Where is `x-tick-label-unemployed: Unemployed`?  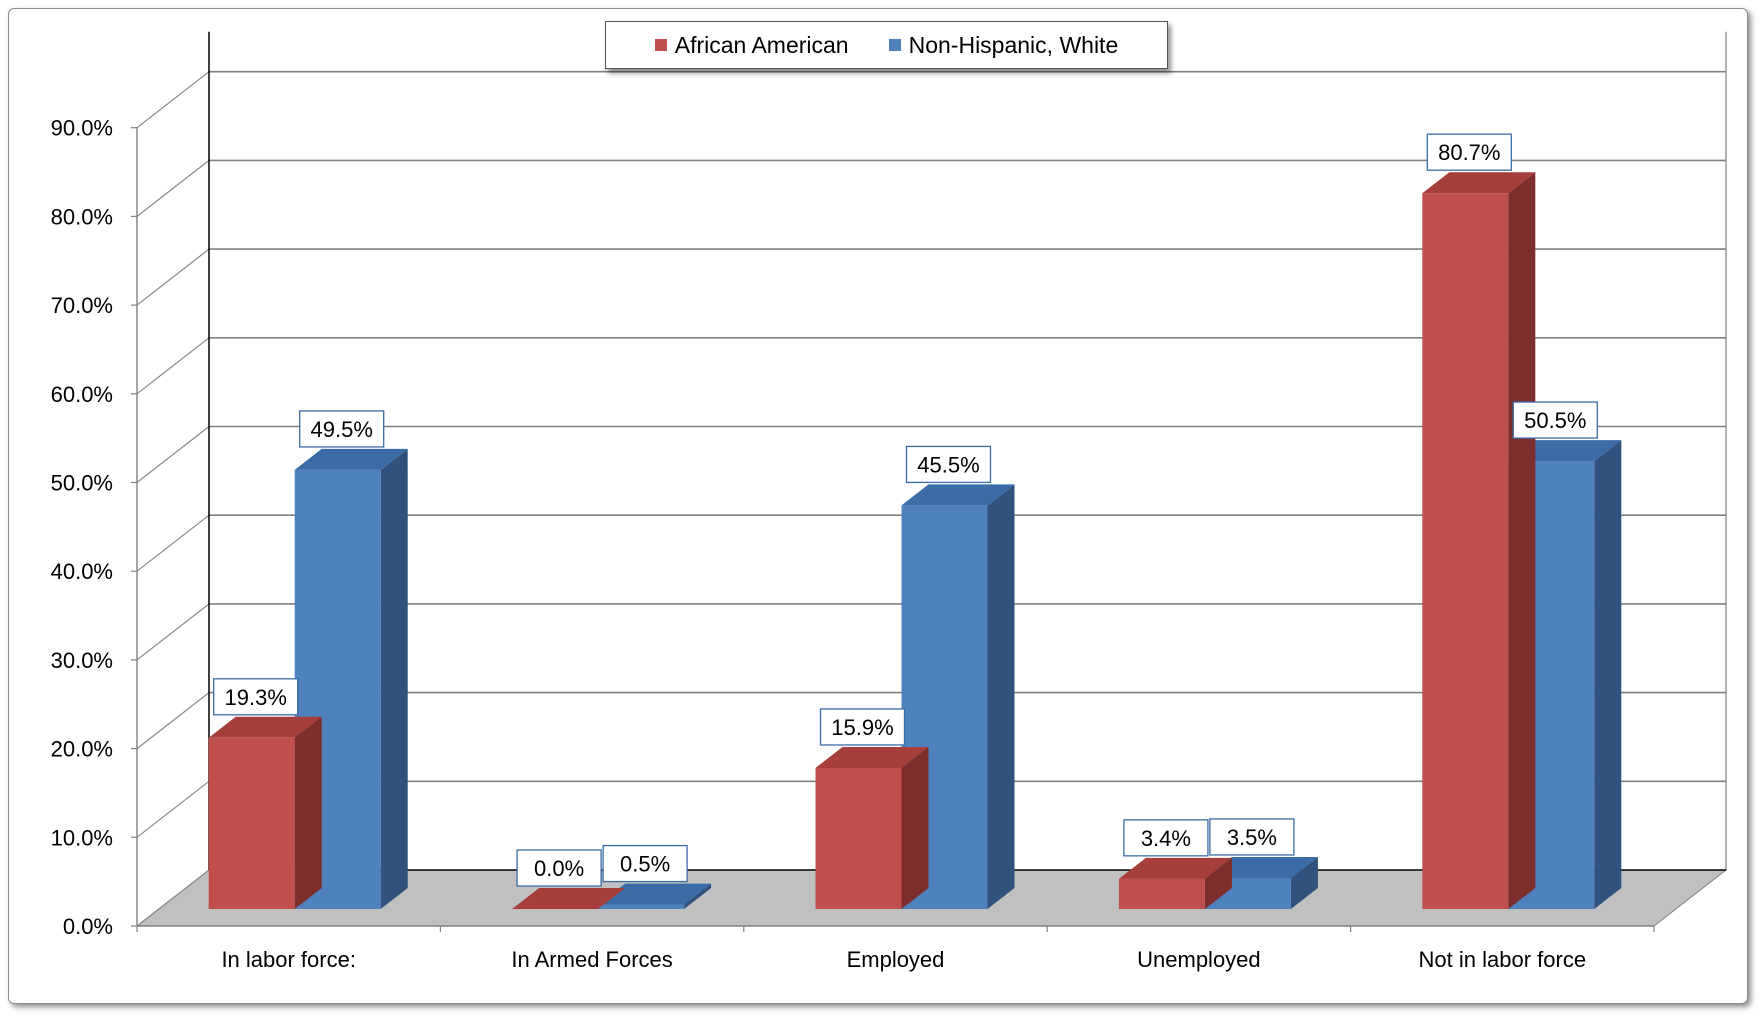 x-tick-label-unemployed: Unemployed is located at coordinates (1199, 959).